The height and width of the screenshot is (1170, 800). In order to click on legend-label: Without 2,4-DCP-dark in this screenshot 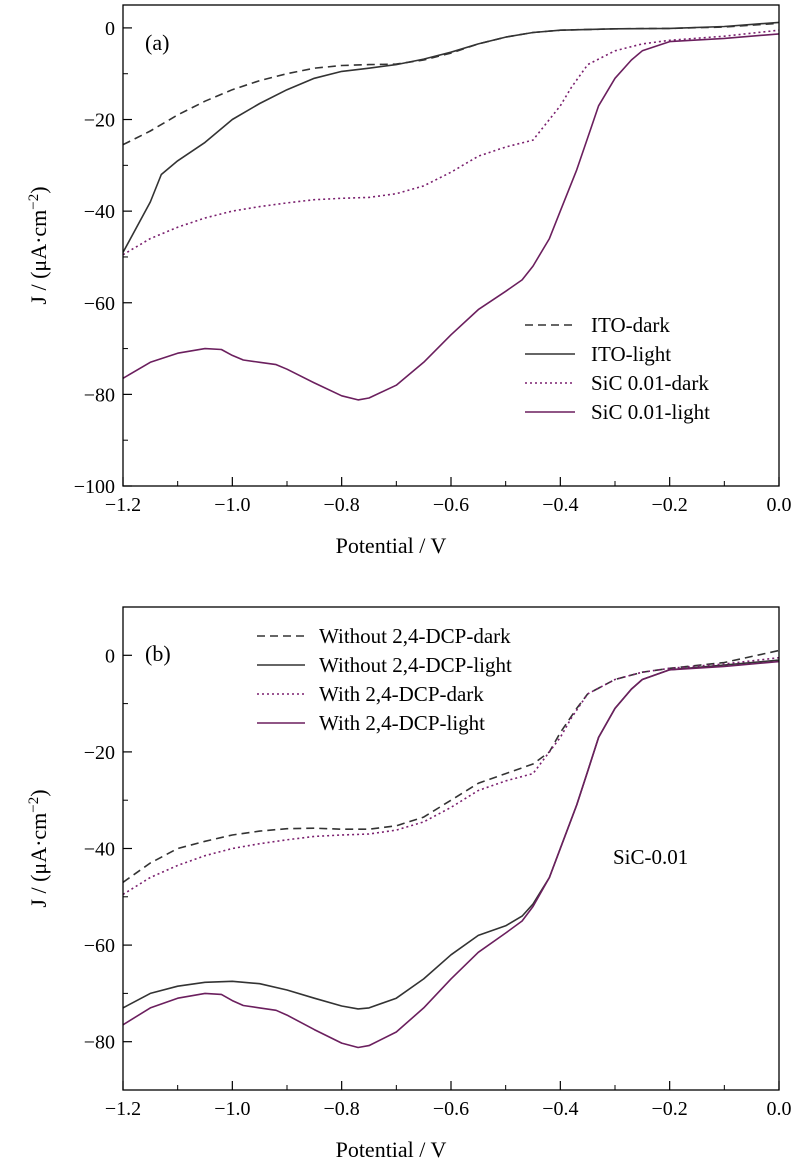, I will do `click(415, 636)`.